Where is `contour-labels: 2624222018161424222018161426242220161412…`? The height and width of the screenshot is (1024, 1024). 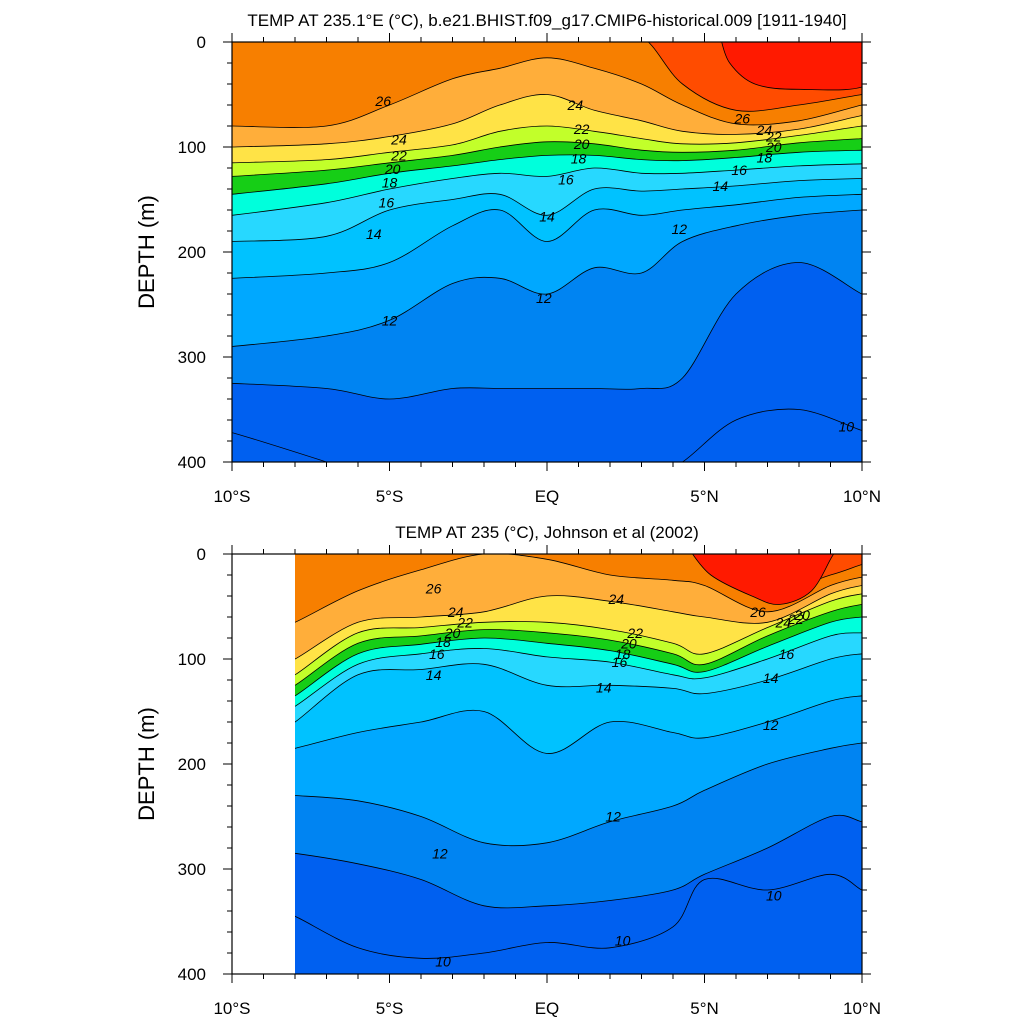
contour-labels: 2624222018161424222018161426242220161412… is located at coordinates (617, 775).